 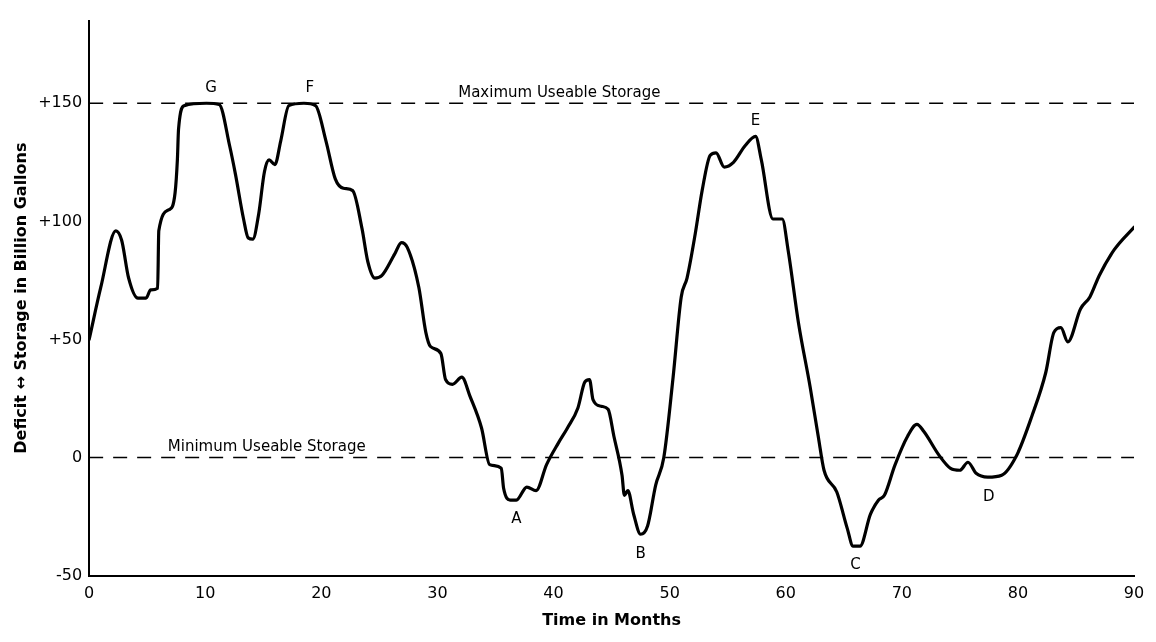 What do you see at coordinates (60, 102) in the screenshot?
I see `y-tick-label: +150` at bounding box center [60, 102].